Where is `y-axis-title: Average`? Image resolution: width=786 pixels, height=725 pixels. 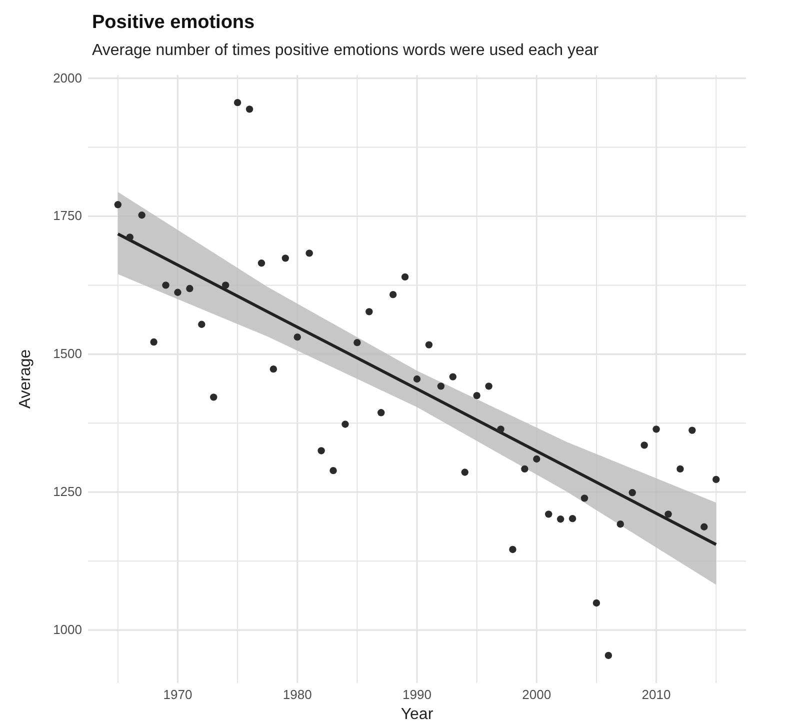 y-axis-title: Average is located at coordinates (25, 379).